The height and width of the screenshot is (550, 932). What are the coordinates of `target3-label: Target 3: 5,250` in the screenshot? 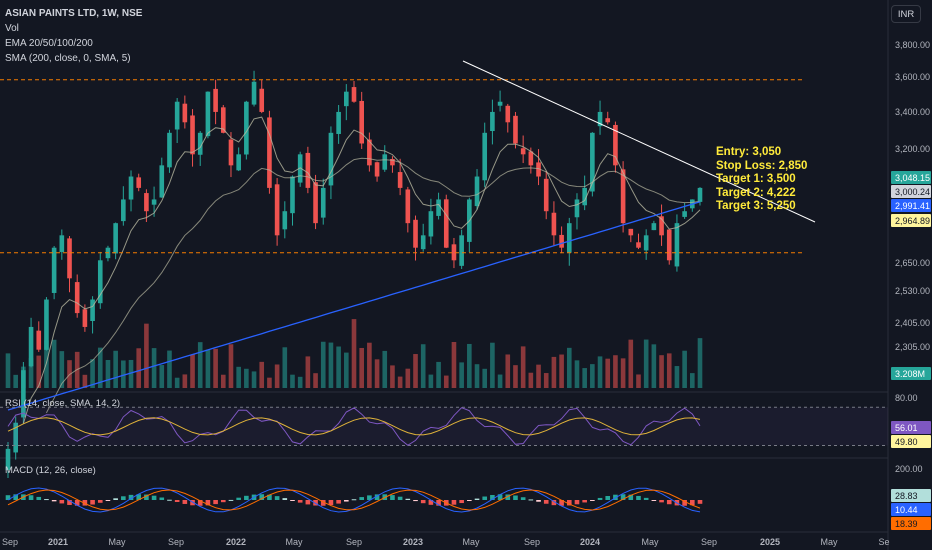 It's located at (756, 206).